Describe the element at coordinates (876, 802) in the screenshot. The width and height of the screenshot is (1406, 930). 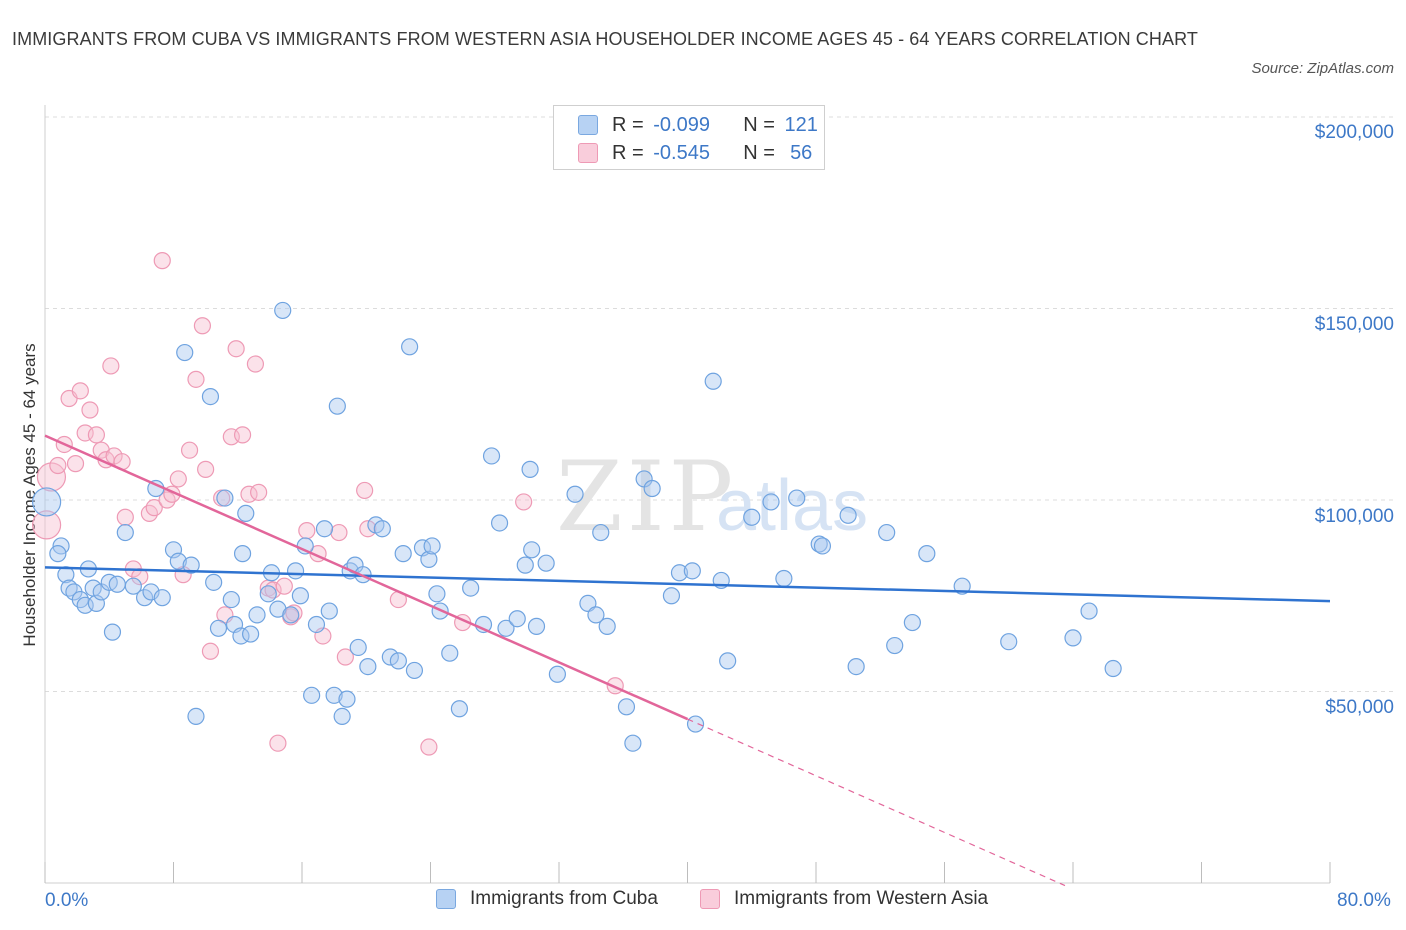
I see `trend-extension-western-asia` at that location.